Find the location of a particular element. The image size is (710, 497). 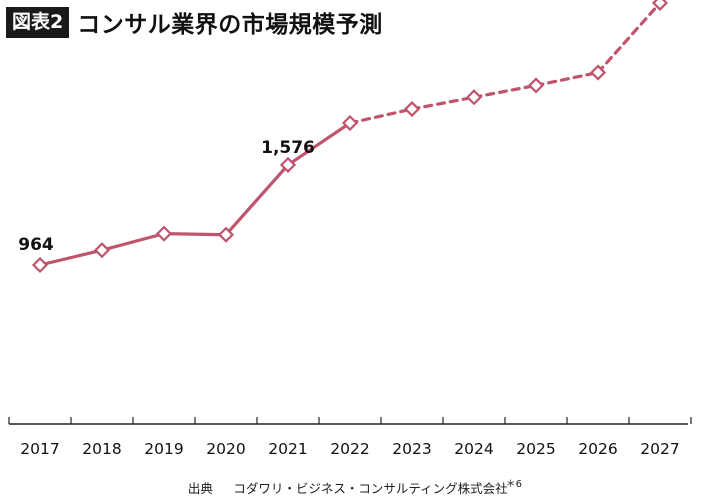

x-tick-label: 2017 is located at coordinates (39, 449).